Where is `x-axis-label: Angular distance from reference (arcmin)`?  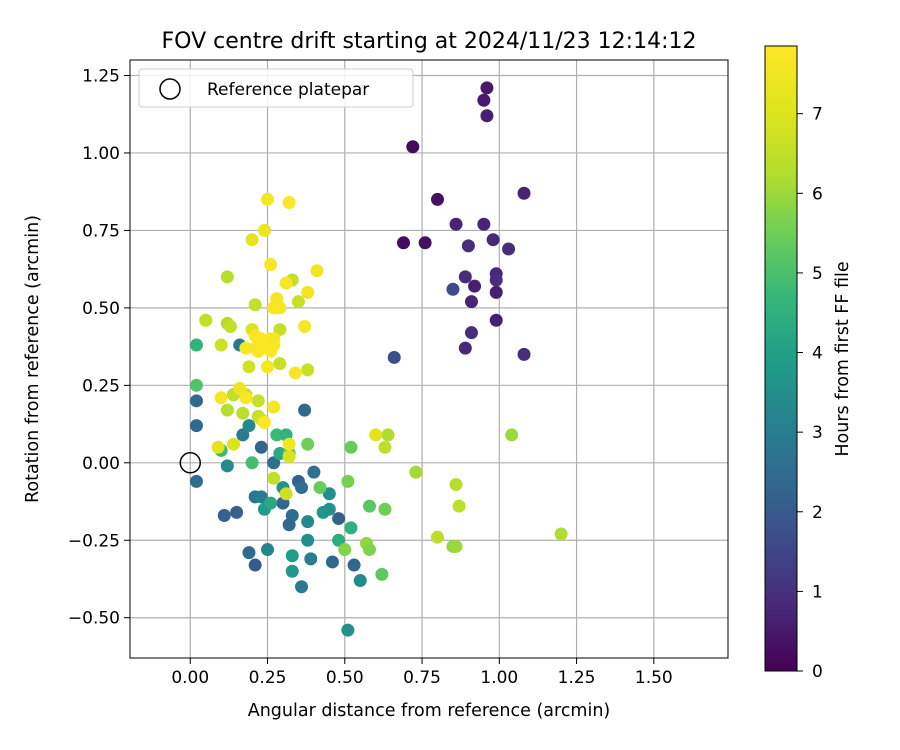 x-axis-label: Angular distance from reference (arcmin) is located at coordinates (429, 711).